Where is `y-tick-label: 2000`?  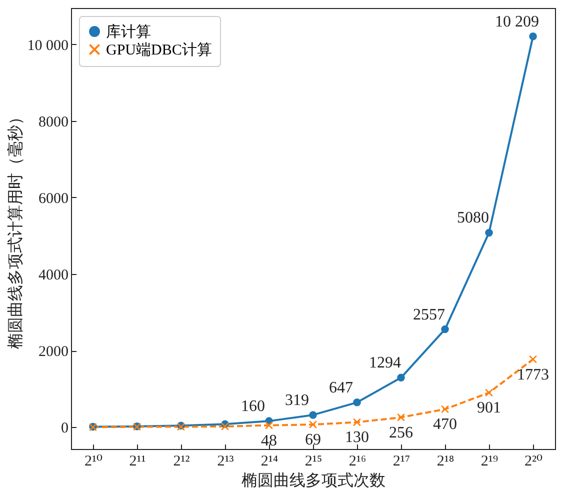 y-tick-label: 2000 is located at coordinates (53, 352).